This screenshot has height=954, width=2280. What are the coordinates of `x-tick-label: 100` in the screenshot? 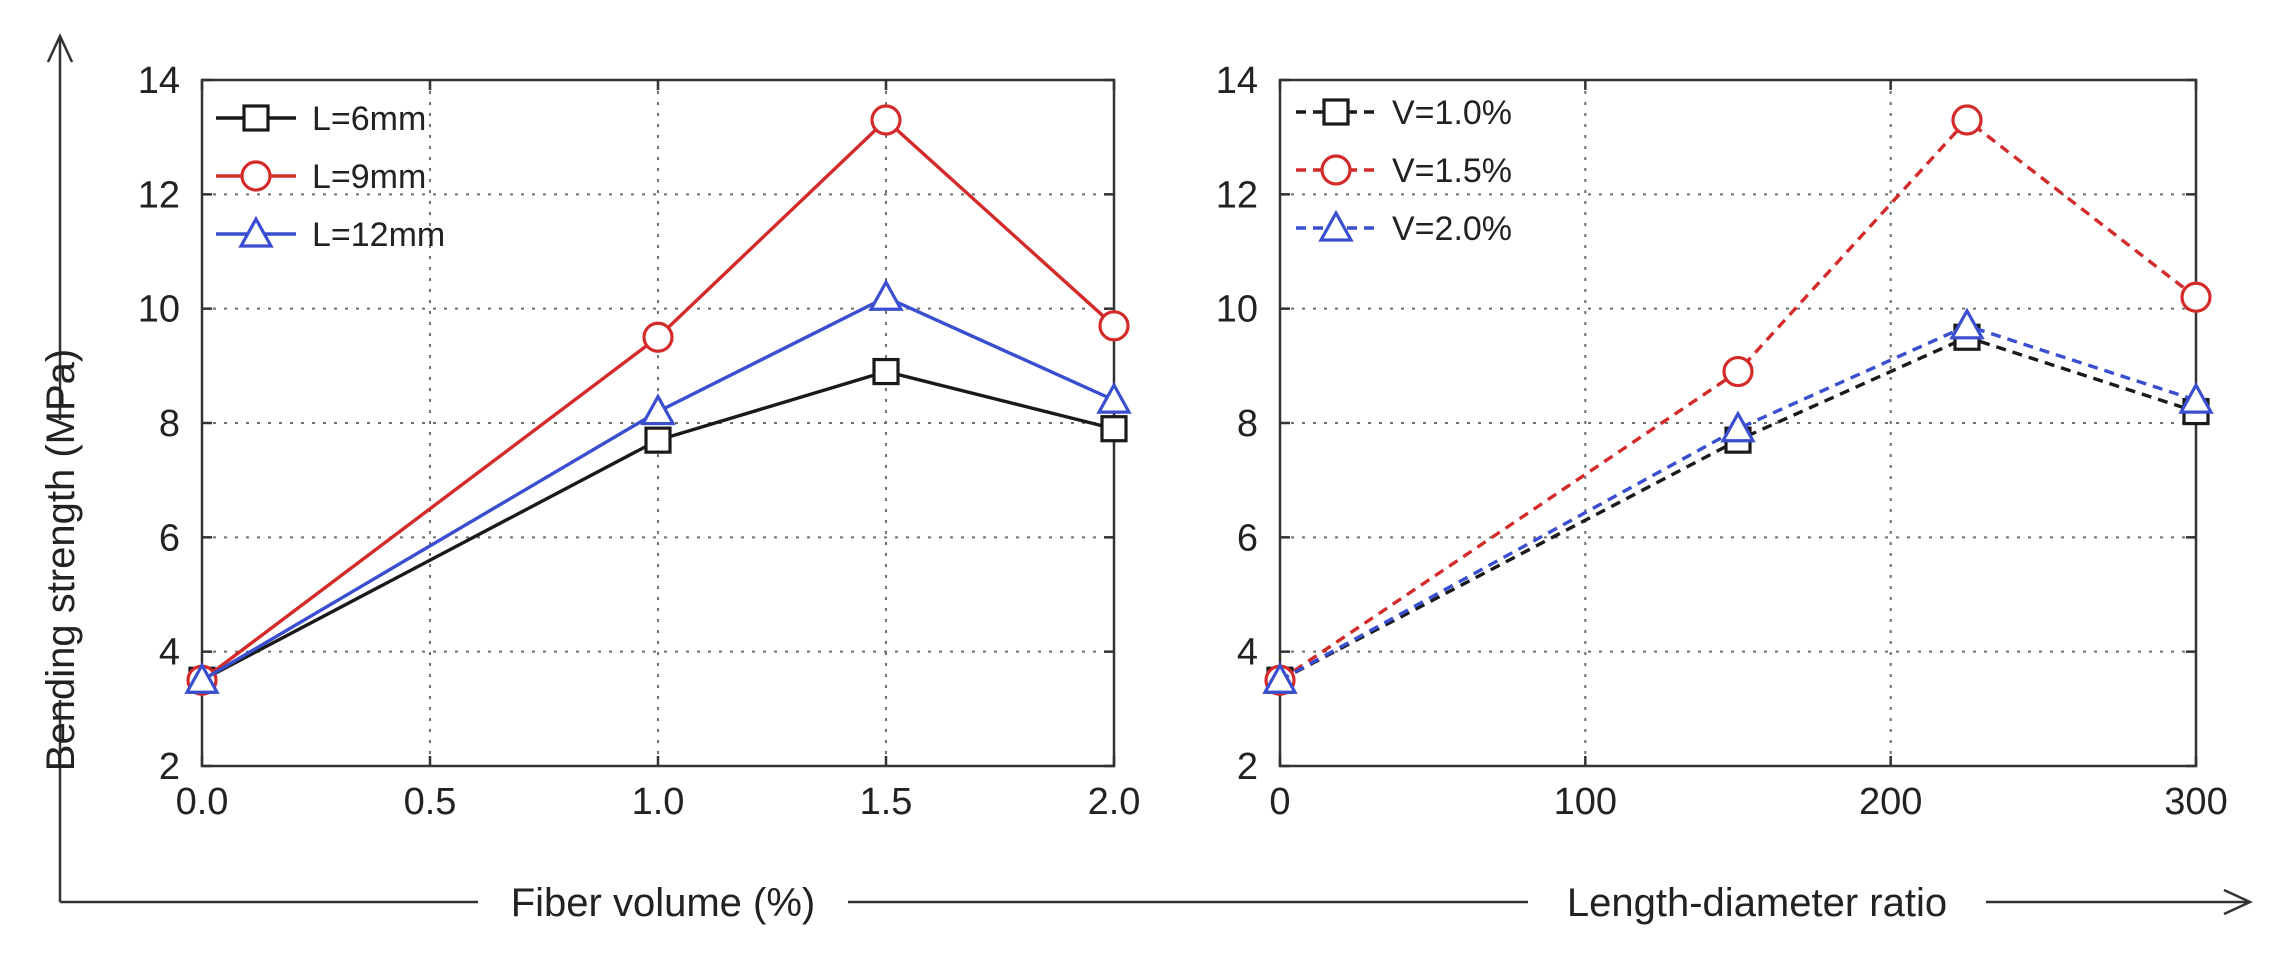 It's located at (1585, 802).